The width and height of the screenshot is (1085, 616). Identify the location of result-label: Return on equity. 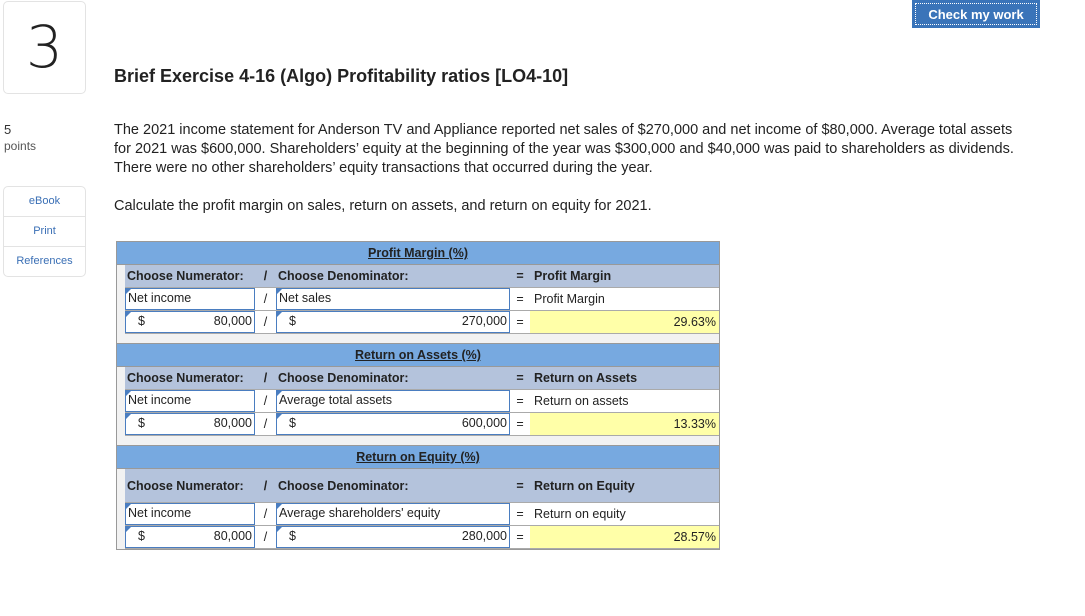
(580, 514).